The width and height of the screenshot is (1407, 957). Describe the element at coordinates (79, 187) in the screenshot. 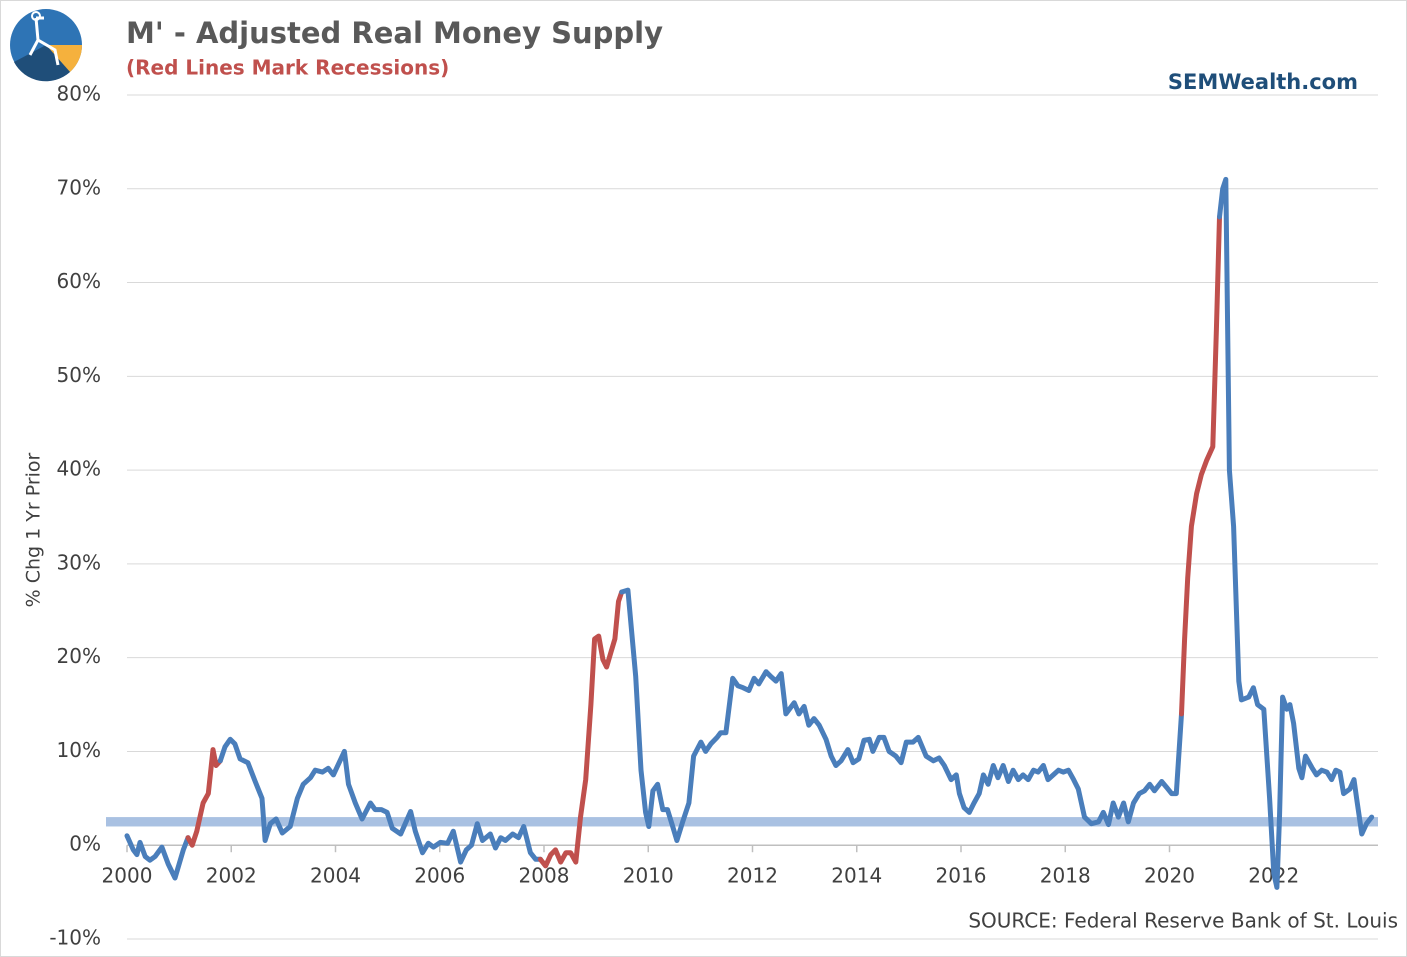

I see `y-tick-label: 70%` at that location.